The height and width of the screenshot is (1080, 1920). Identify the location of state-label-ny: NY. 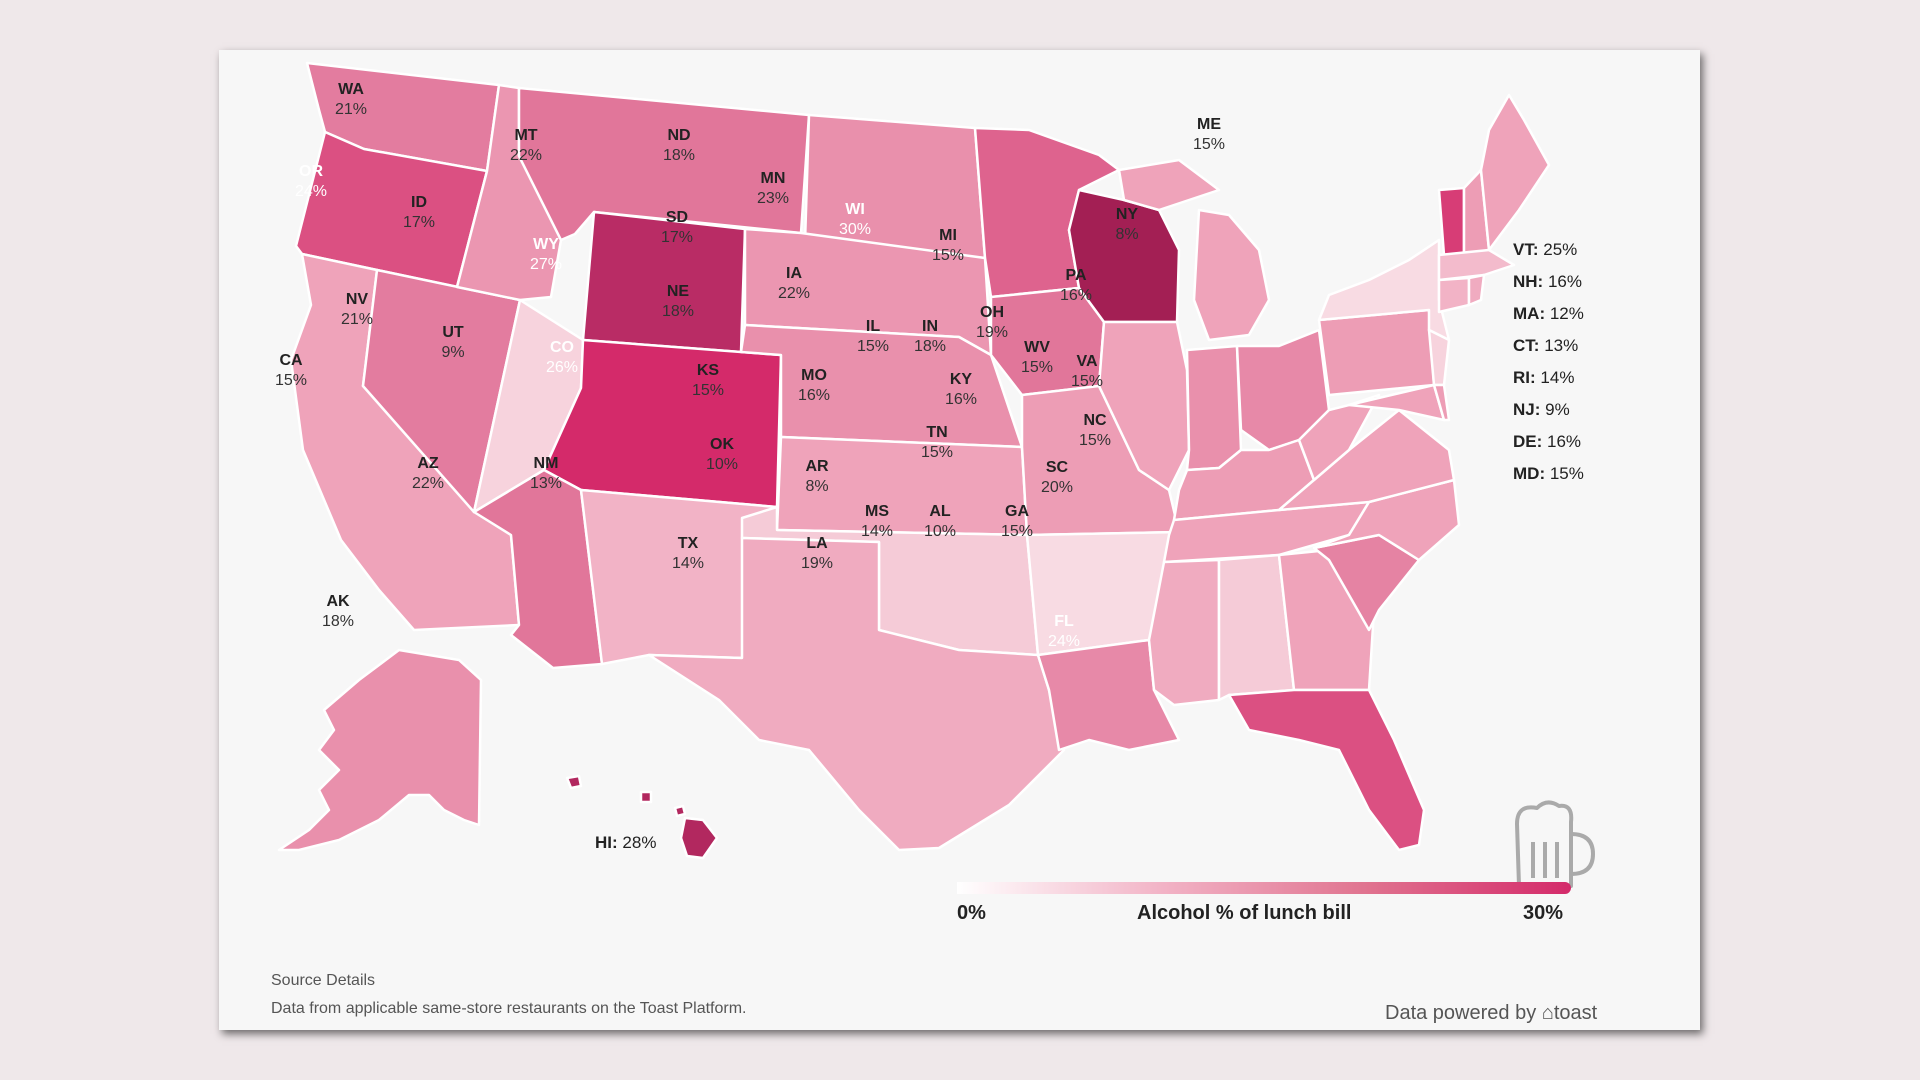
(1127, 214).